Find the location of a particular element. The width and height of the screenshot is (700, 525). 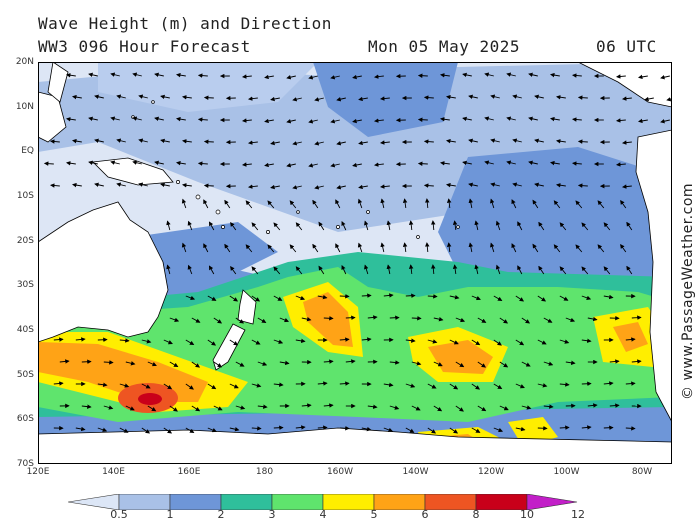

lon-label: 120W is located at coordinates (491, 472).